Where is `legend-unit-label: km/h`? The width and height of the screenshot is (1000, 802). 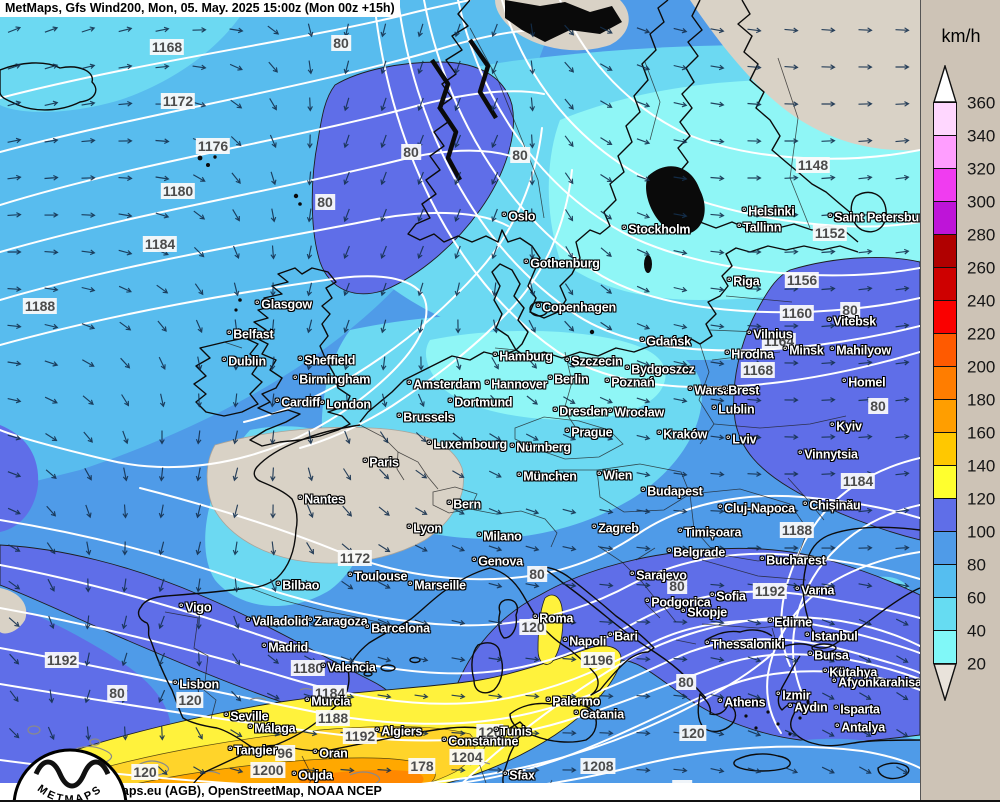
legend-unit-label: km/h is located at coordinates (961, 36).